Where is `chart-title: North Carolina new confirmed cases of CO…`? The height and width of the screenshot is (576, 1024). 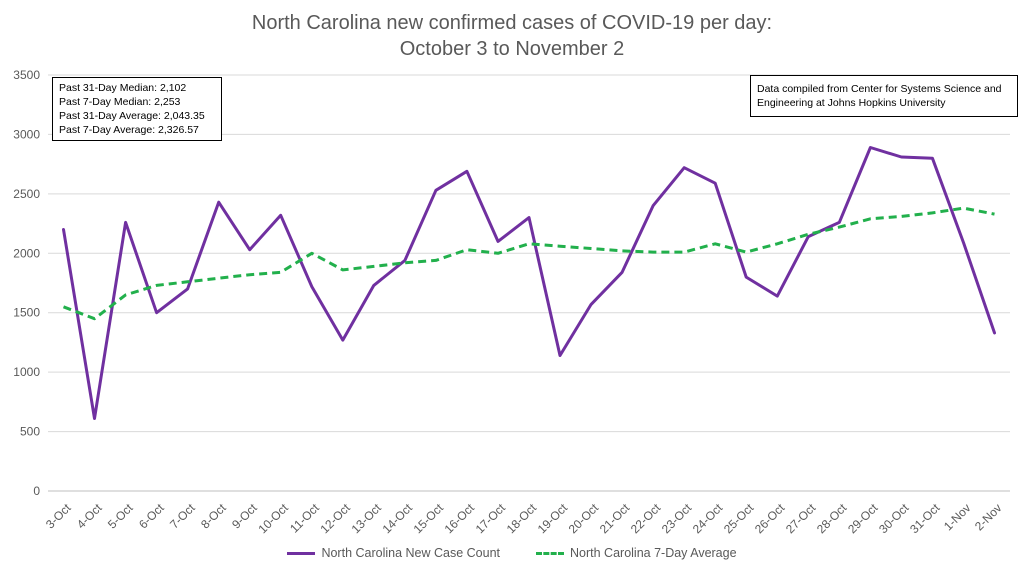 chart-title: North Carolina new confirmed cases of CO… is located at coordinates (512, 23).